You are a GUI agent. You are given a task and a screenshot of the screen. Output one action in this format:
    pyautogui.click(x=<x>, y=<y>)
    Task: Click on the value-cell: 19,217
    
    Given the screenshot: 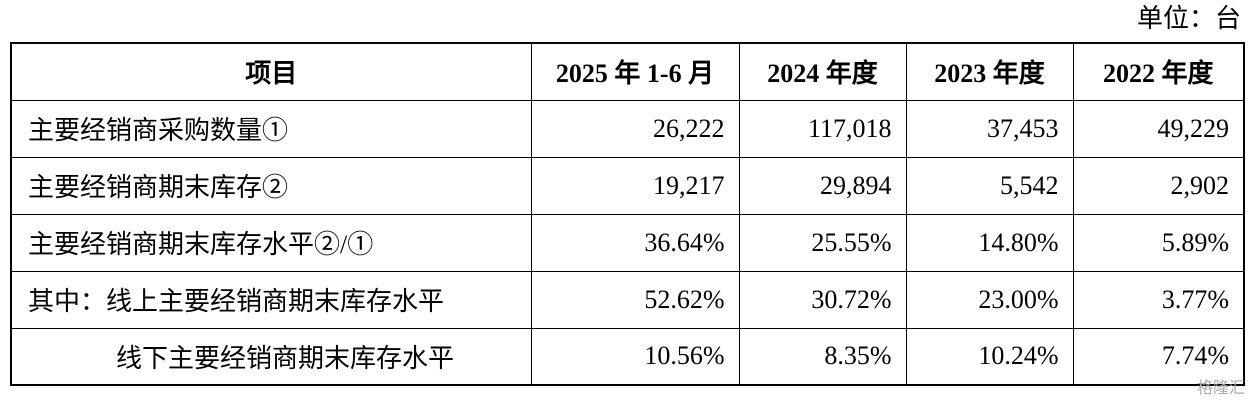 What is the action you would take?
    pyautogui.click(x=635, y=185)
    